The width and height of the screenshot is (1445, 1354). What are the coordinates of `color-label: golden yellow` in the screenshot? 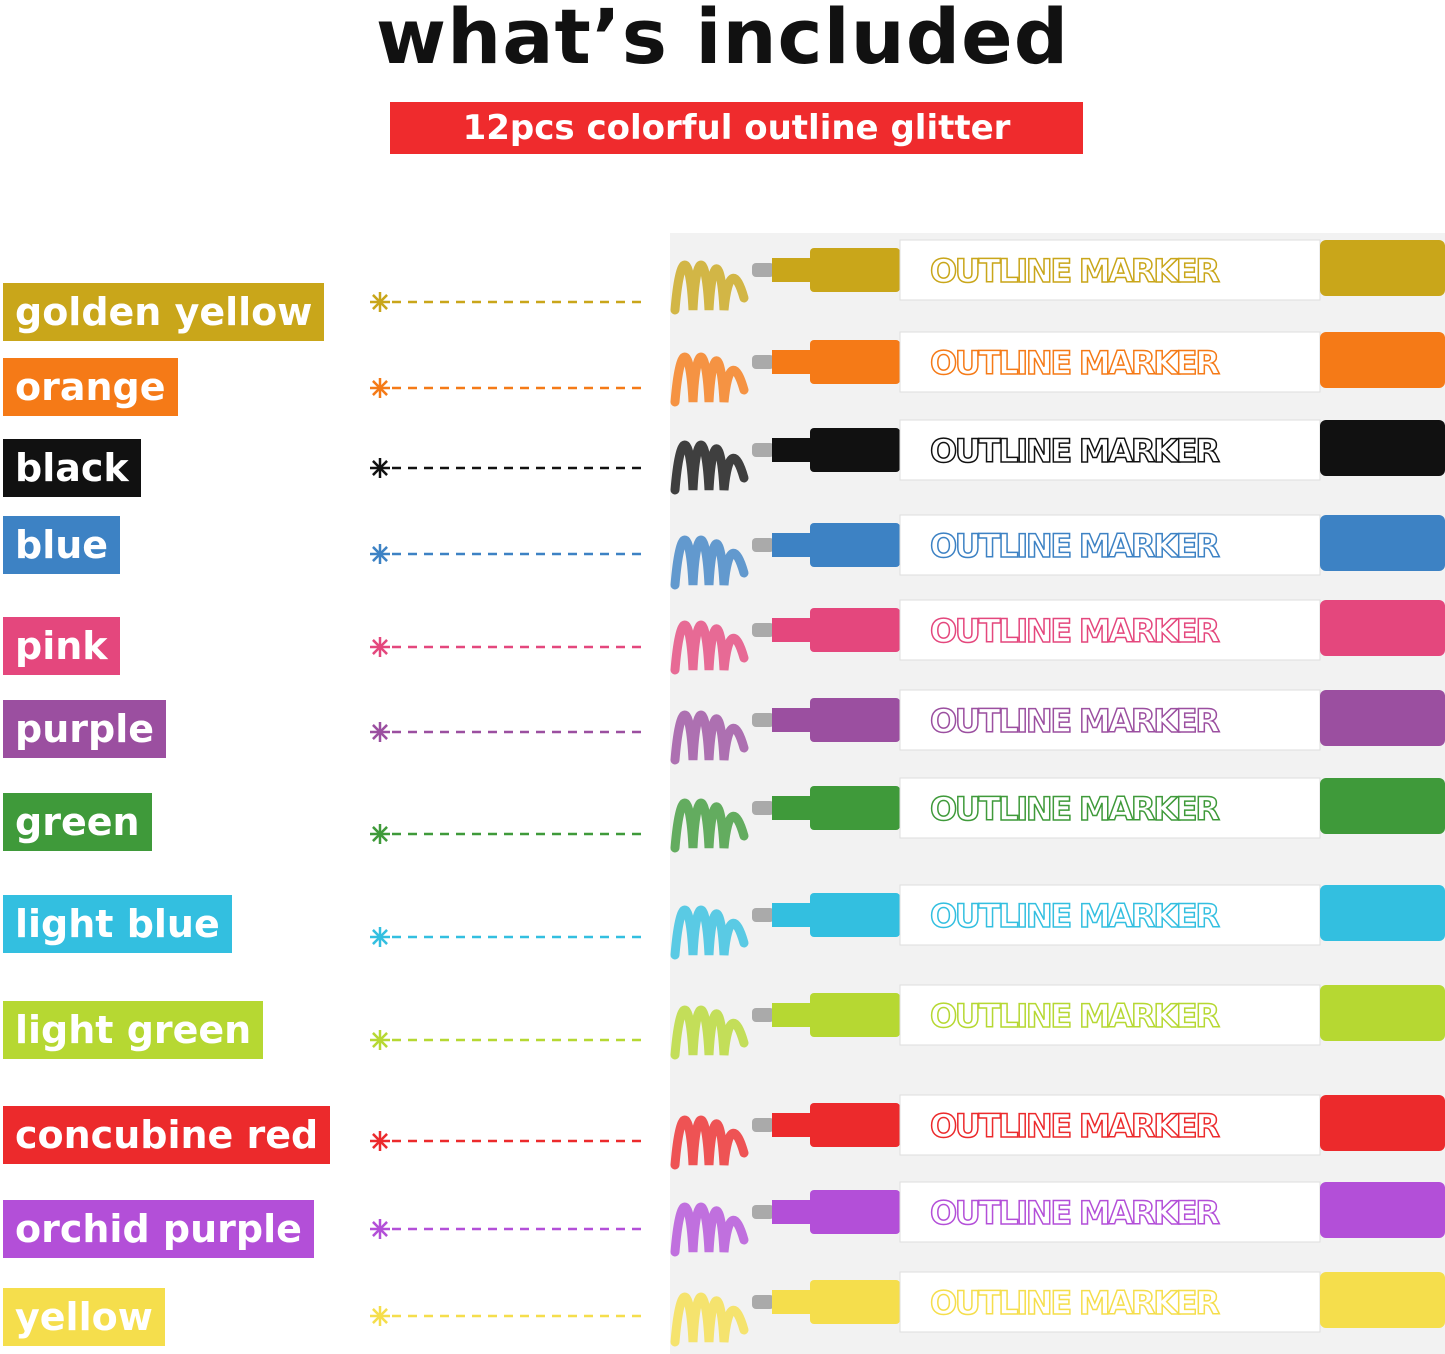 It's located at (164, 312).